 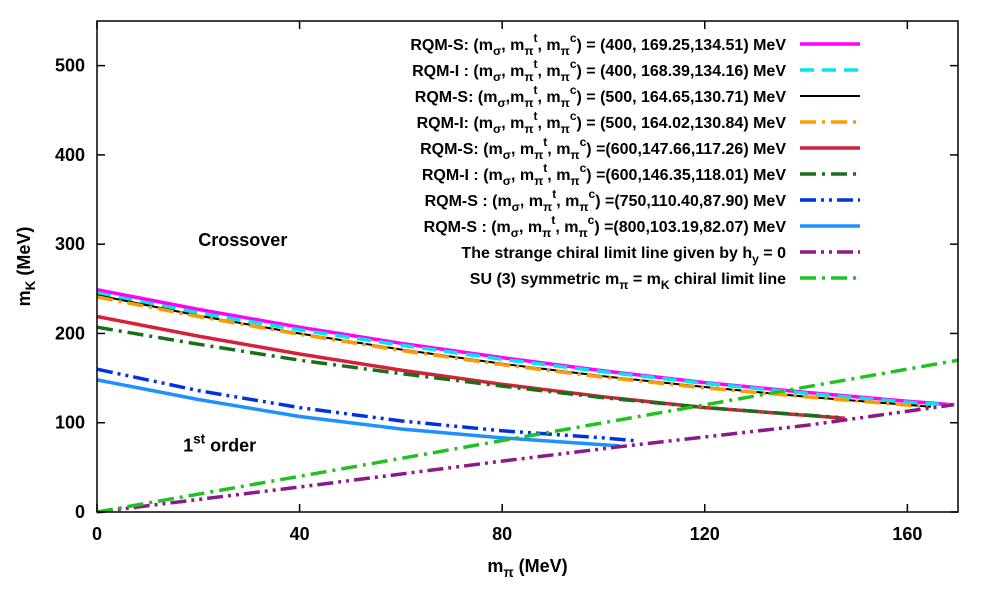 I want to click on x-axis-label: mπ​ (MeV), so click(x=527, y=568).